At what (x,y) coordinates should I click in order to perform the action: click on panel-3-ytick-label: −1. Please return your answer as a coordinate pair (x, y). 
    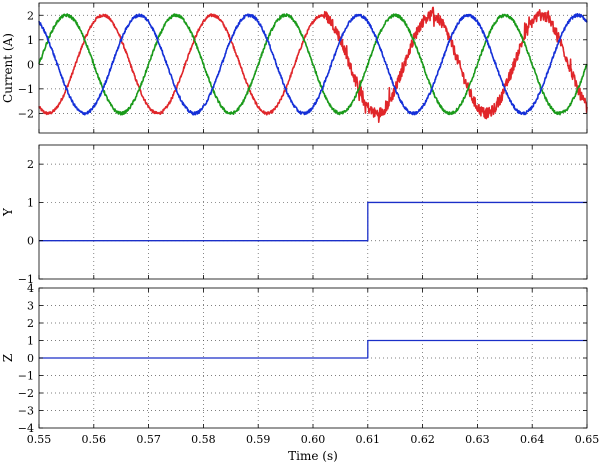
    Looking at the image, I should click on (26, 376).